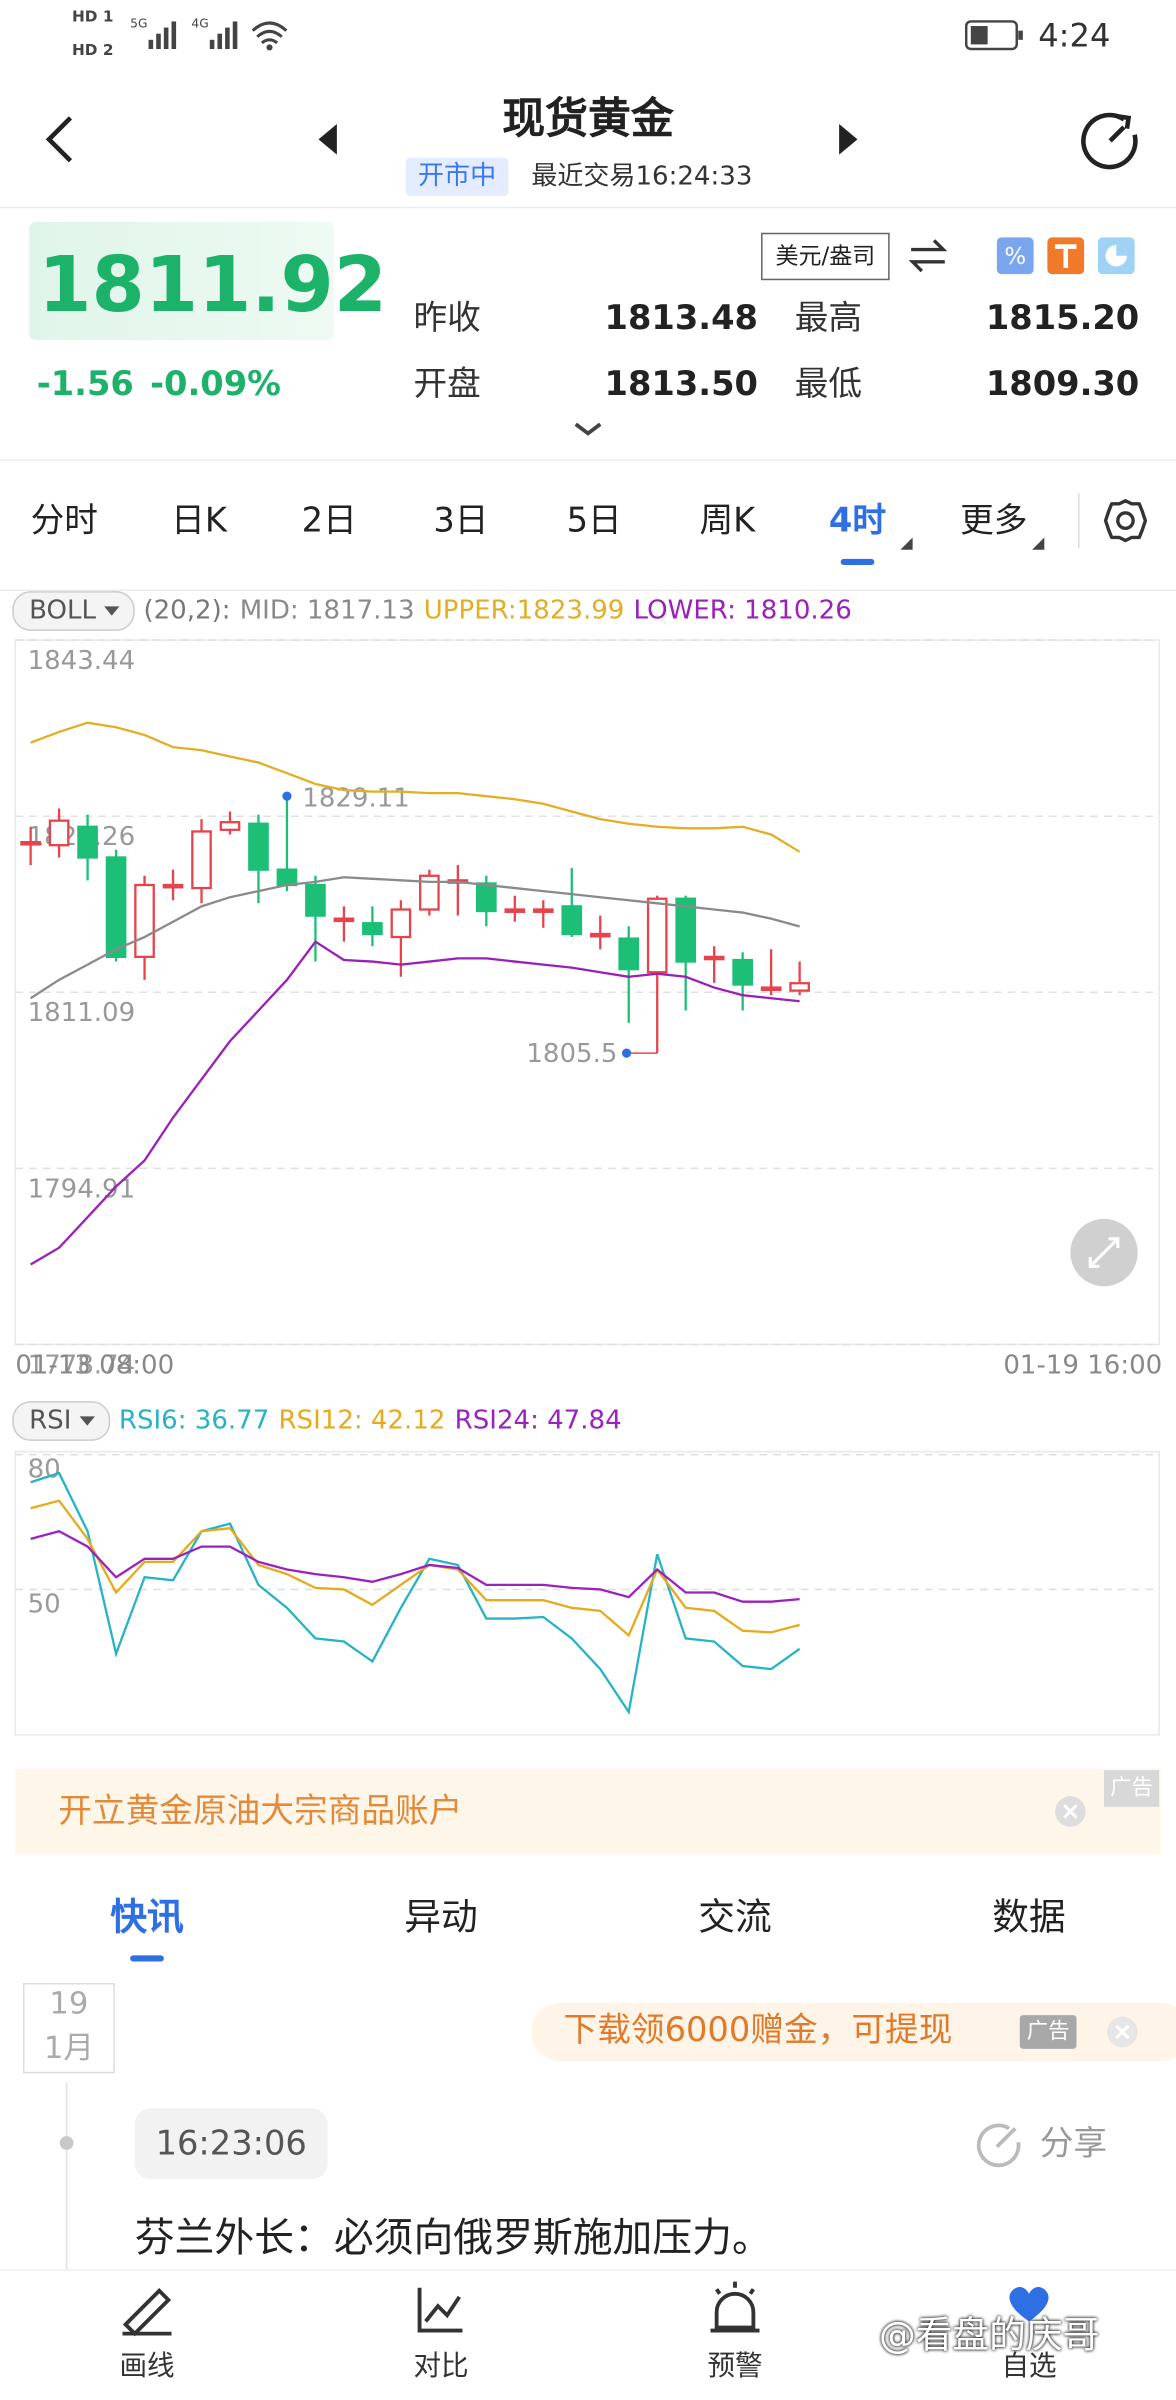  I want to click on signal-icons, so click(218, 36).